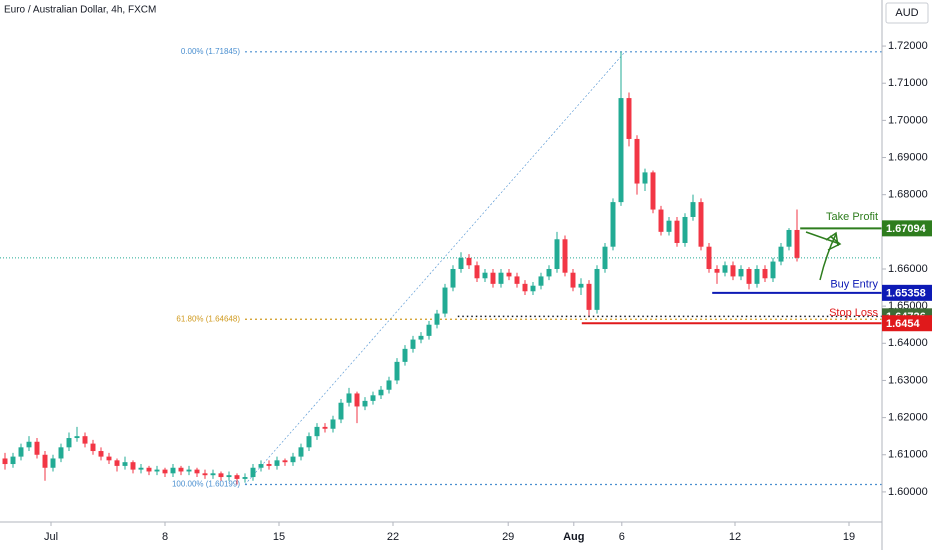  I want to click on price-badge-label: 1.65358, so click(906, 294).